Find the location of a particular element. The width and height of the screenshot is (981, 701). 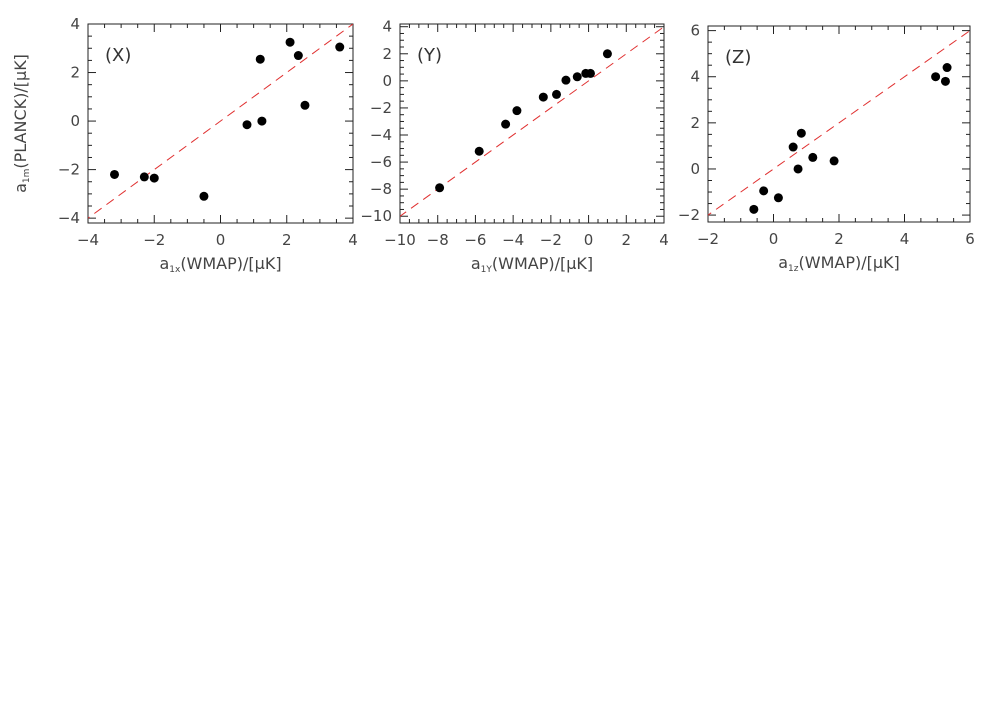

y-tick-label: −10 is located at coordinates (376, 216).